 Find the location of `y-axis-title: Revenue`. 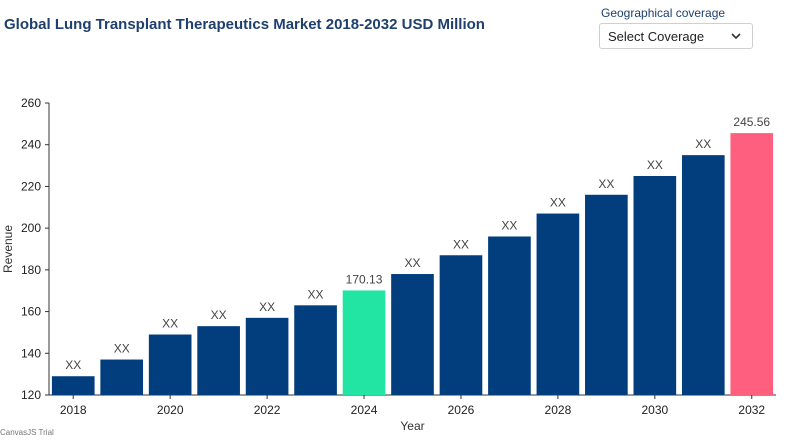

y-axis-title: Revenue is located at coordinates (8, 249).